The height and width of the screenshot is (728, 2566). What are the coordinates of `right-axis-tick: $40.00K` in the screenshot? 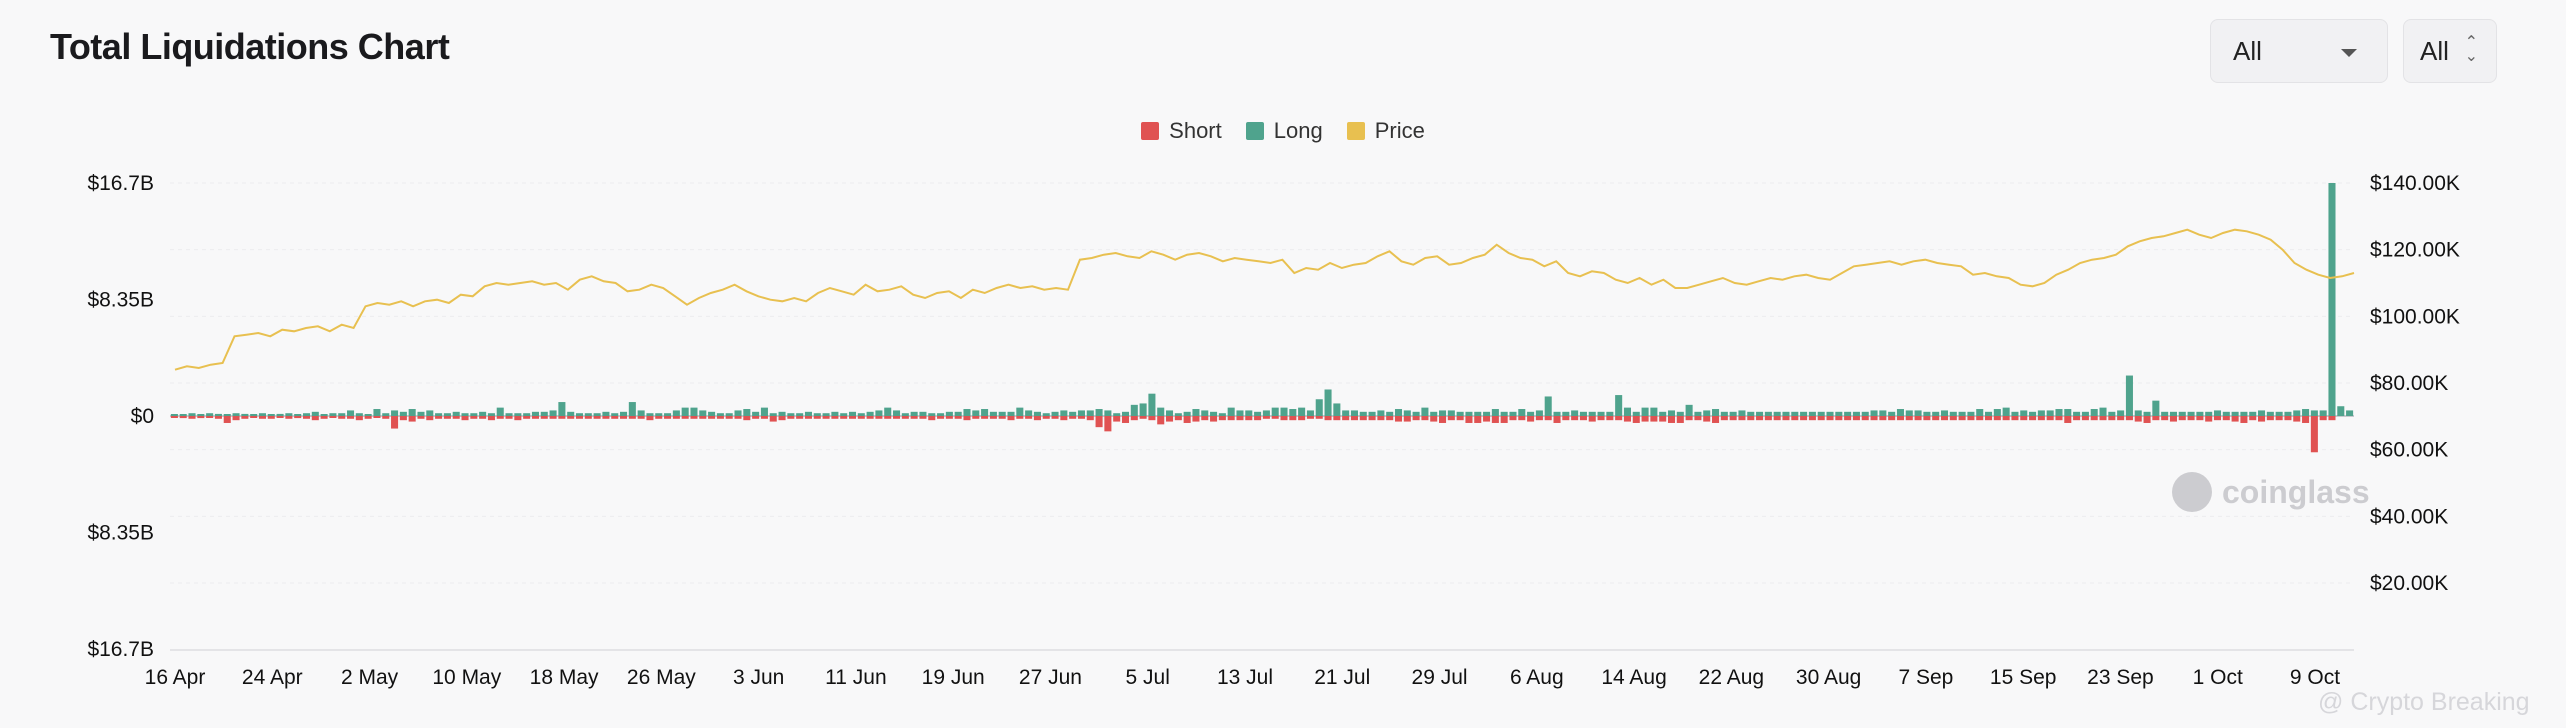 It's located at (2409, 516).